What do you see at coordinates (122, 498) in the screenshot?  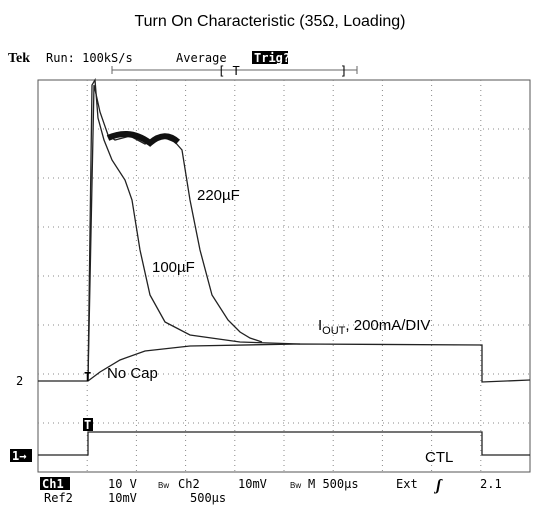 I see `footer-ref-scale: 10mV` at bounding box center [122, 498].